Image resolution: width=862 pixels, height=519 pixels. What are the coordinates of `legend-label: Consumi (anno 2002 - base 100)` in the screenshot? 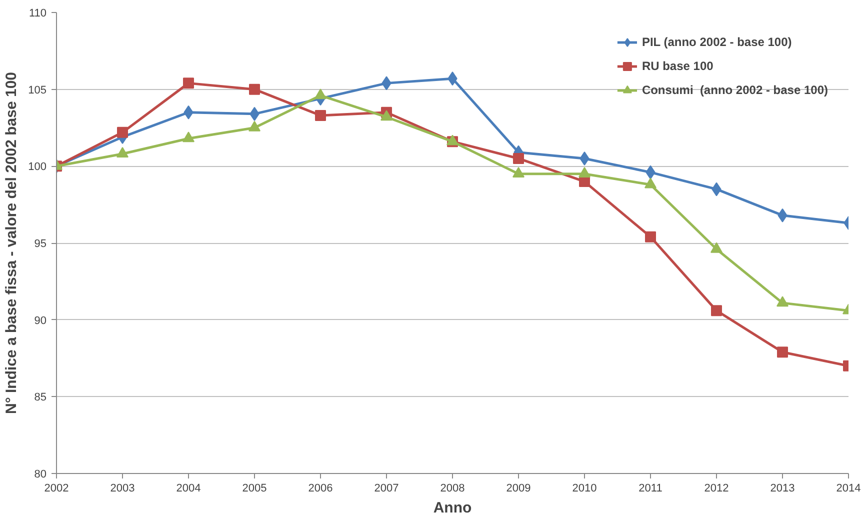 It's located at (735, 90).